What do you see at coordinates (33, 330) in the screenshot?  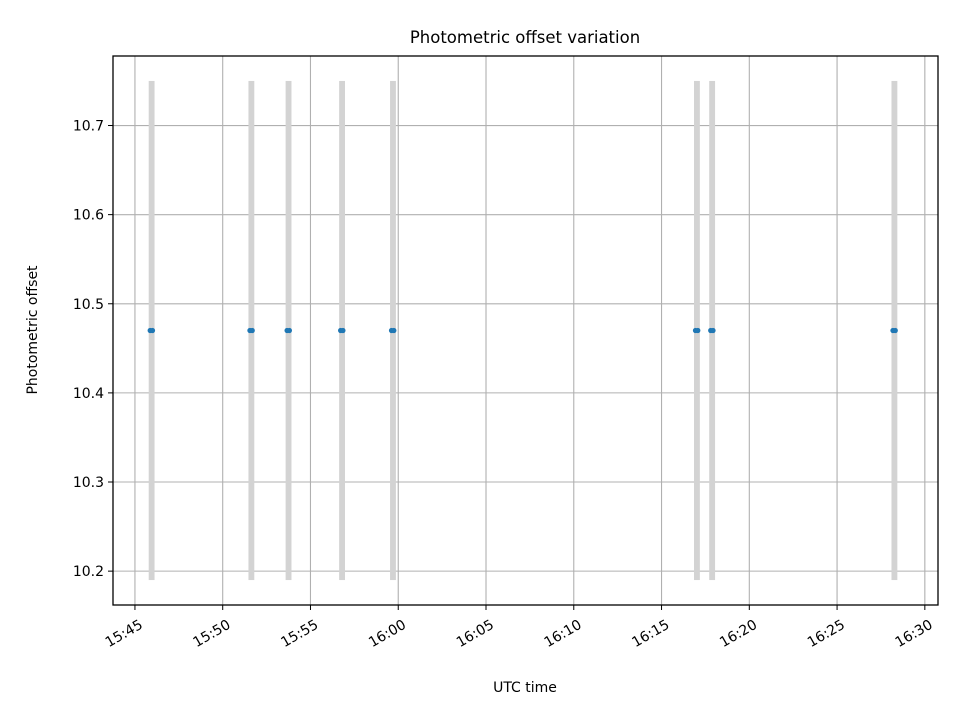 I see `y-axis-label: Photometric offset` at bounding box center [33, 330].